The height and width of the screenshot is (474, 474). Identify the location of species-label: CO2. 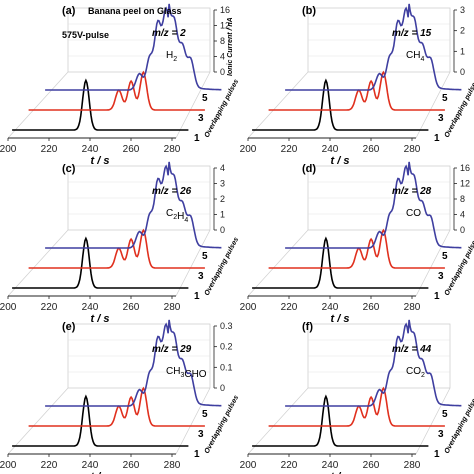
(415, 372).